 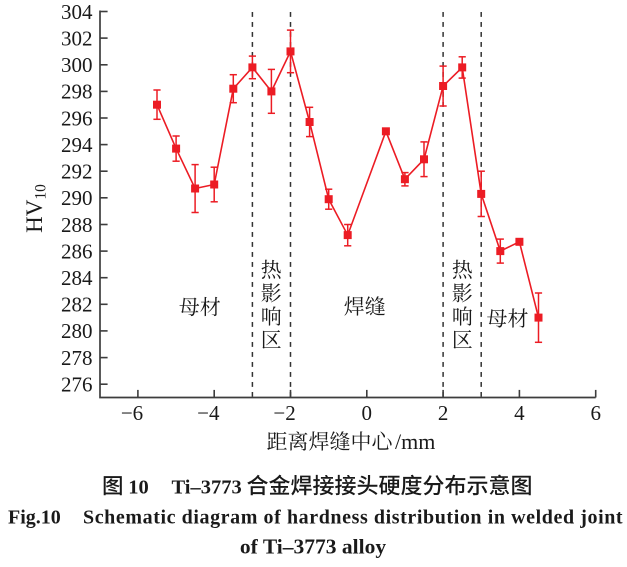 I want to click on svg-text: 288, so click(x=77, y=225).